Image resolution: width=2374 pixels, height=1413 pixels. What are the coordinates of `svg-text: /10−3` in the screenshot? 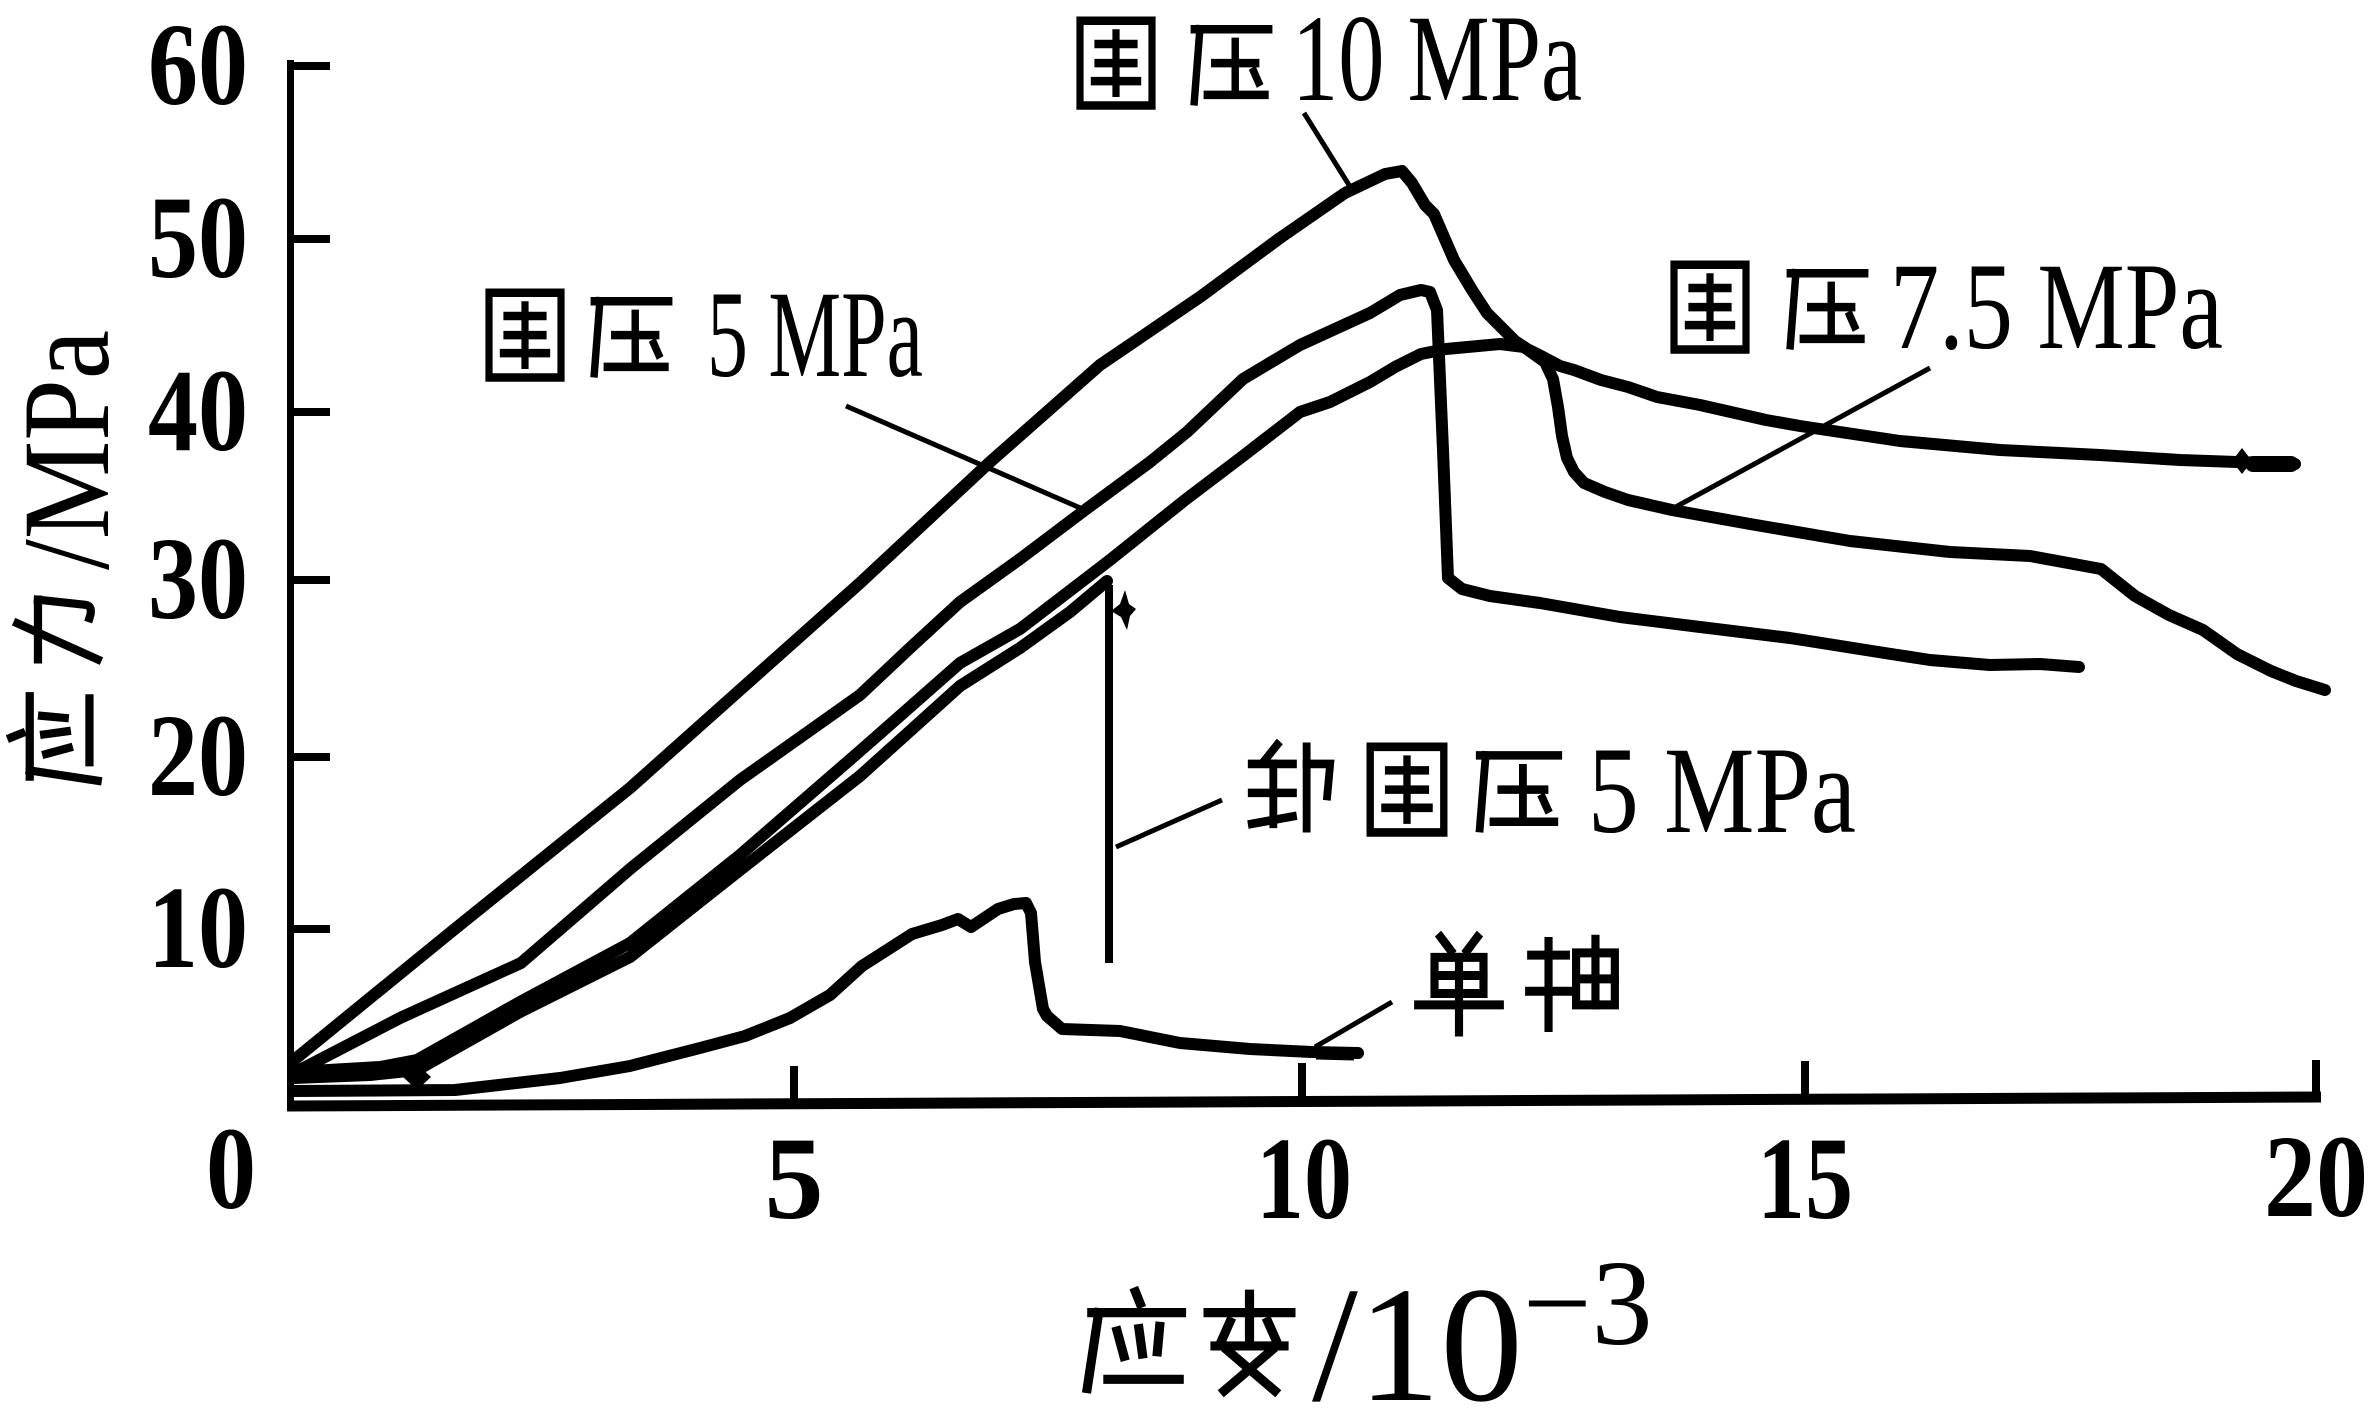 It's located at (1482, 1324).